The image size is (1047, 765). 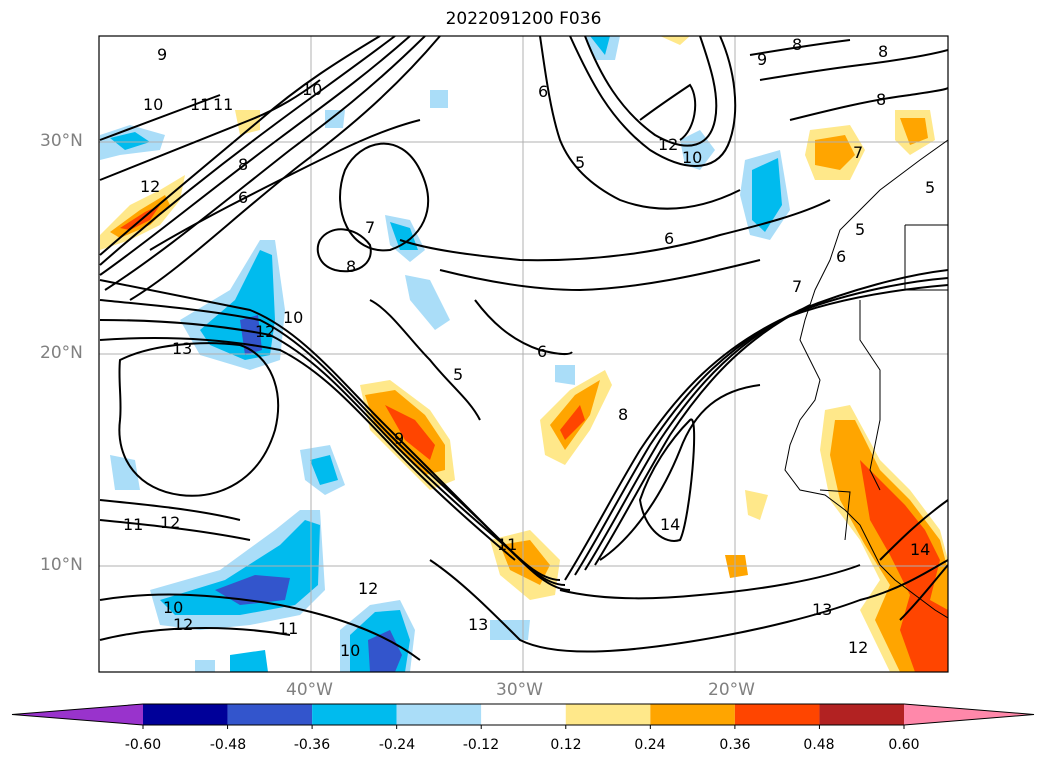 I want to click on colorbar-tick: 0.24, so click(x=650, y=745).